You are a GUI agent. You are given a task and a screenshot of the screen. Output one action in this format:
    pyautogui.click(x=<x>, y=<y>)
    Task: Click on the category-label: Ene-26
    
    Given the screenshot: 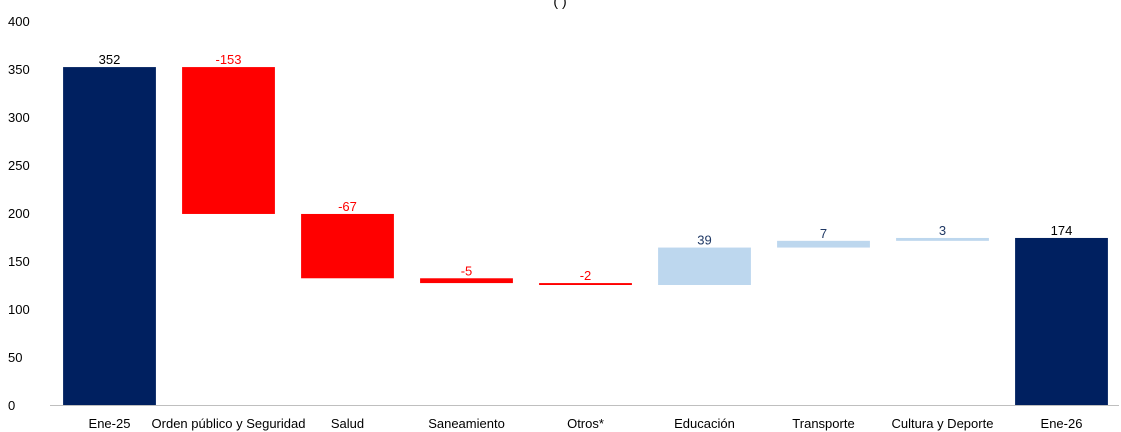 What is the action you would take?
    pyautogui.click(x=1062, y=423)
    